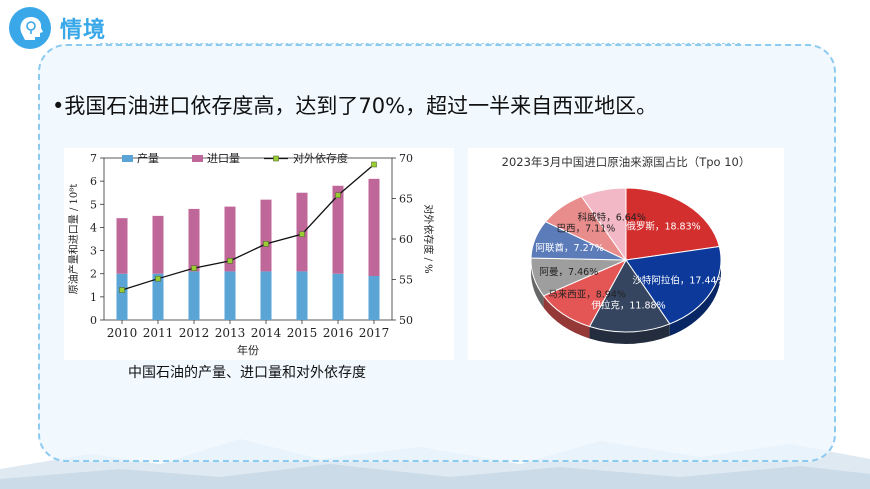 The image size is (870, 489). I want to click on legend-swatch-import, so click(197, 158).